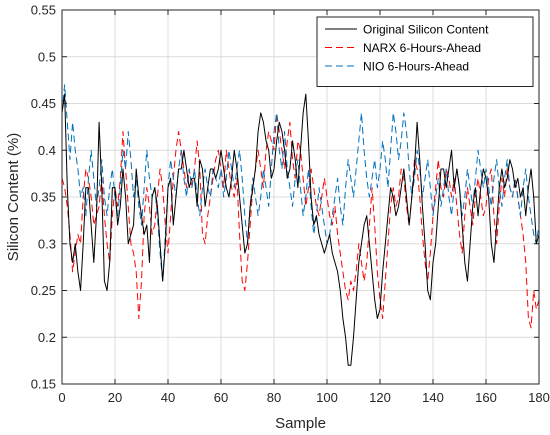 This screenshot has width=550, height=435. What do you see at coordinates (300, 423) in the screenshot?
I see `x-axis-label: Sample` at bounding box center [300, 423].